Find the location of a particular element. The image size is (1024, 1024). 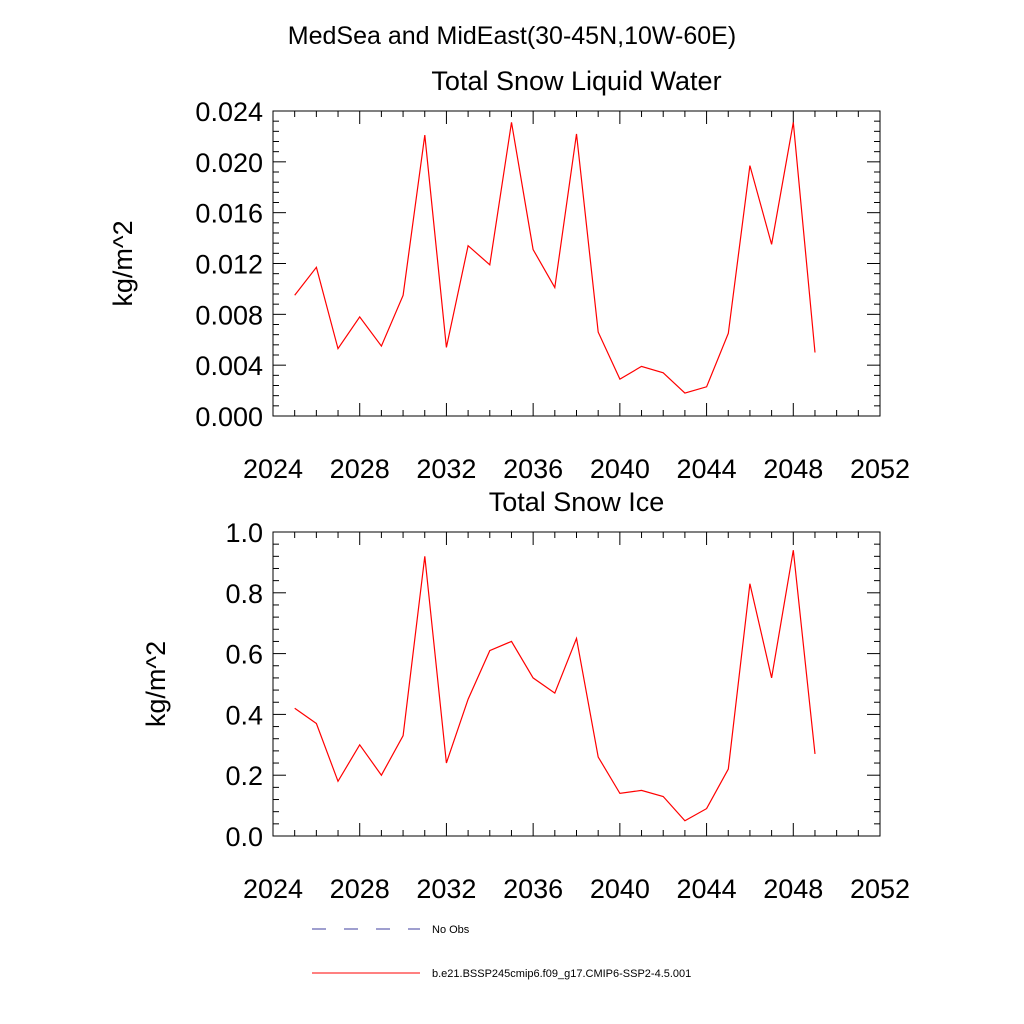

y-tick-label: 0.024 is located at coordinates (229, 112).